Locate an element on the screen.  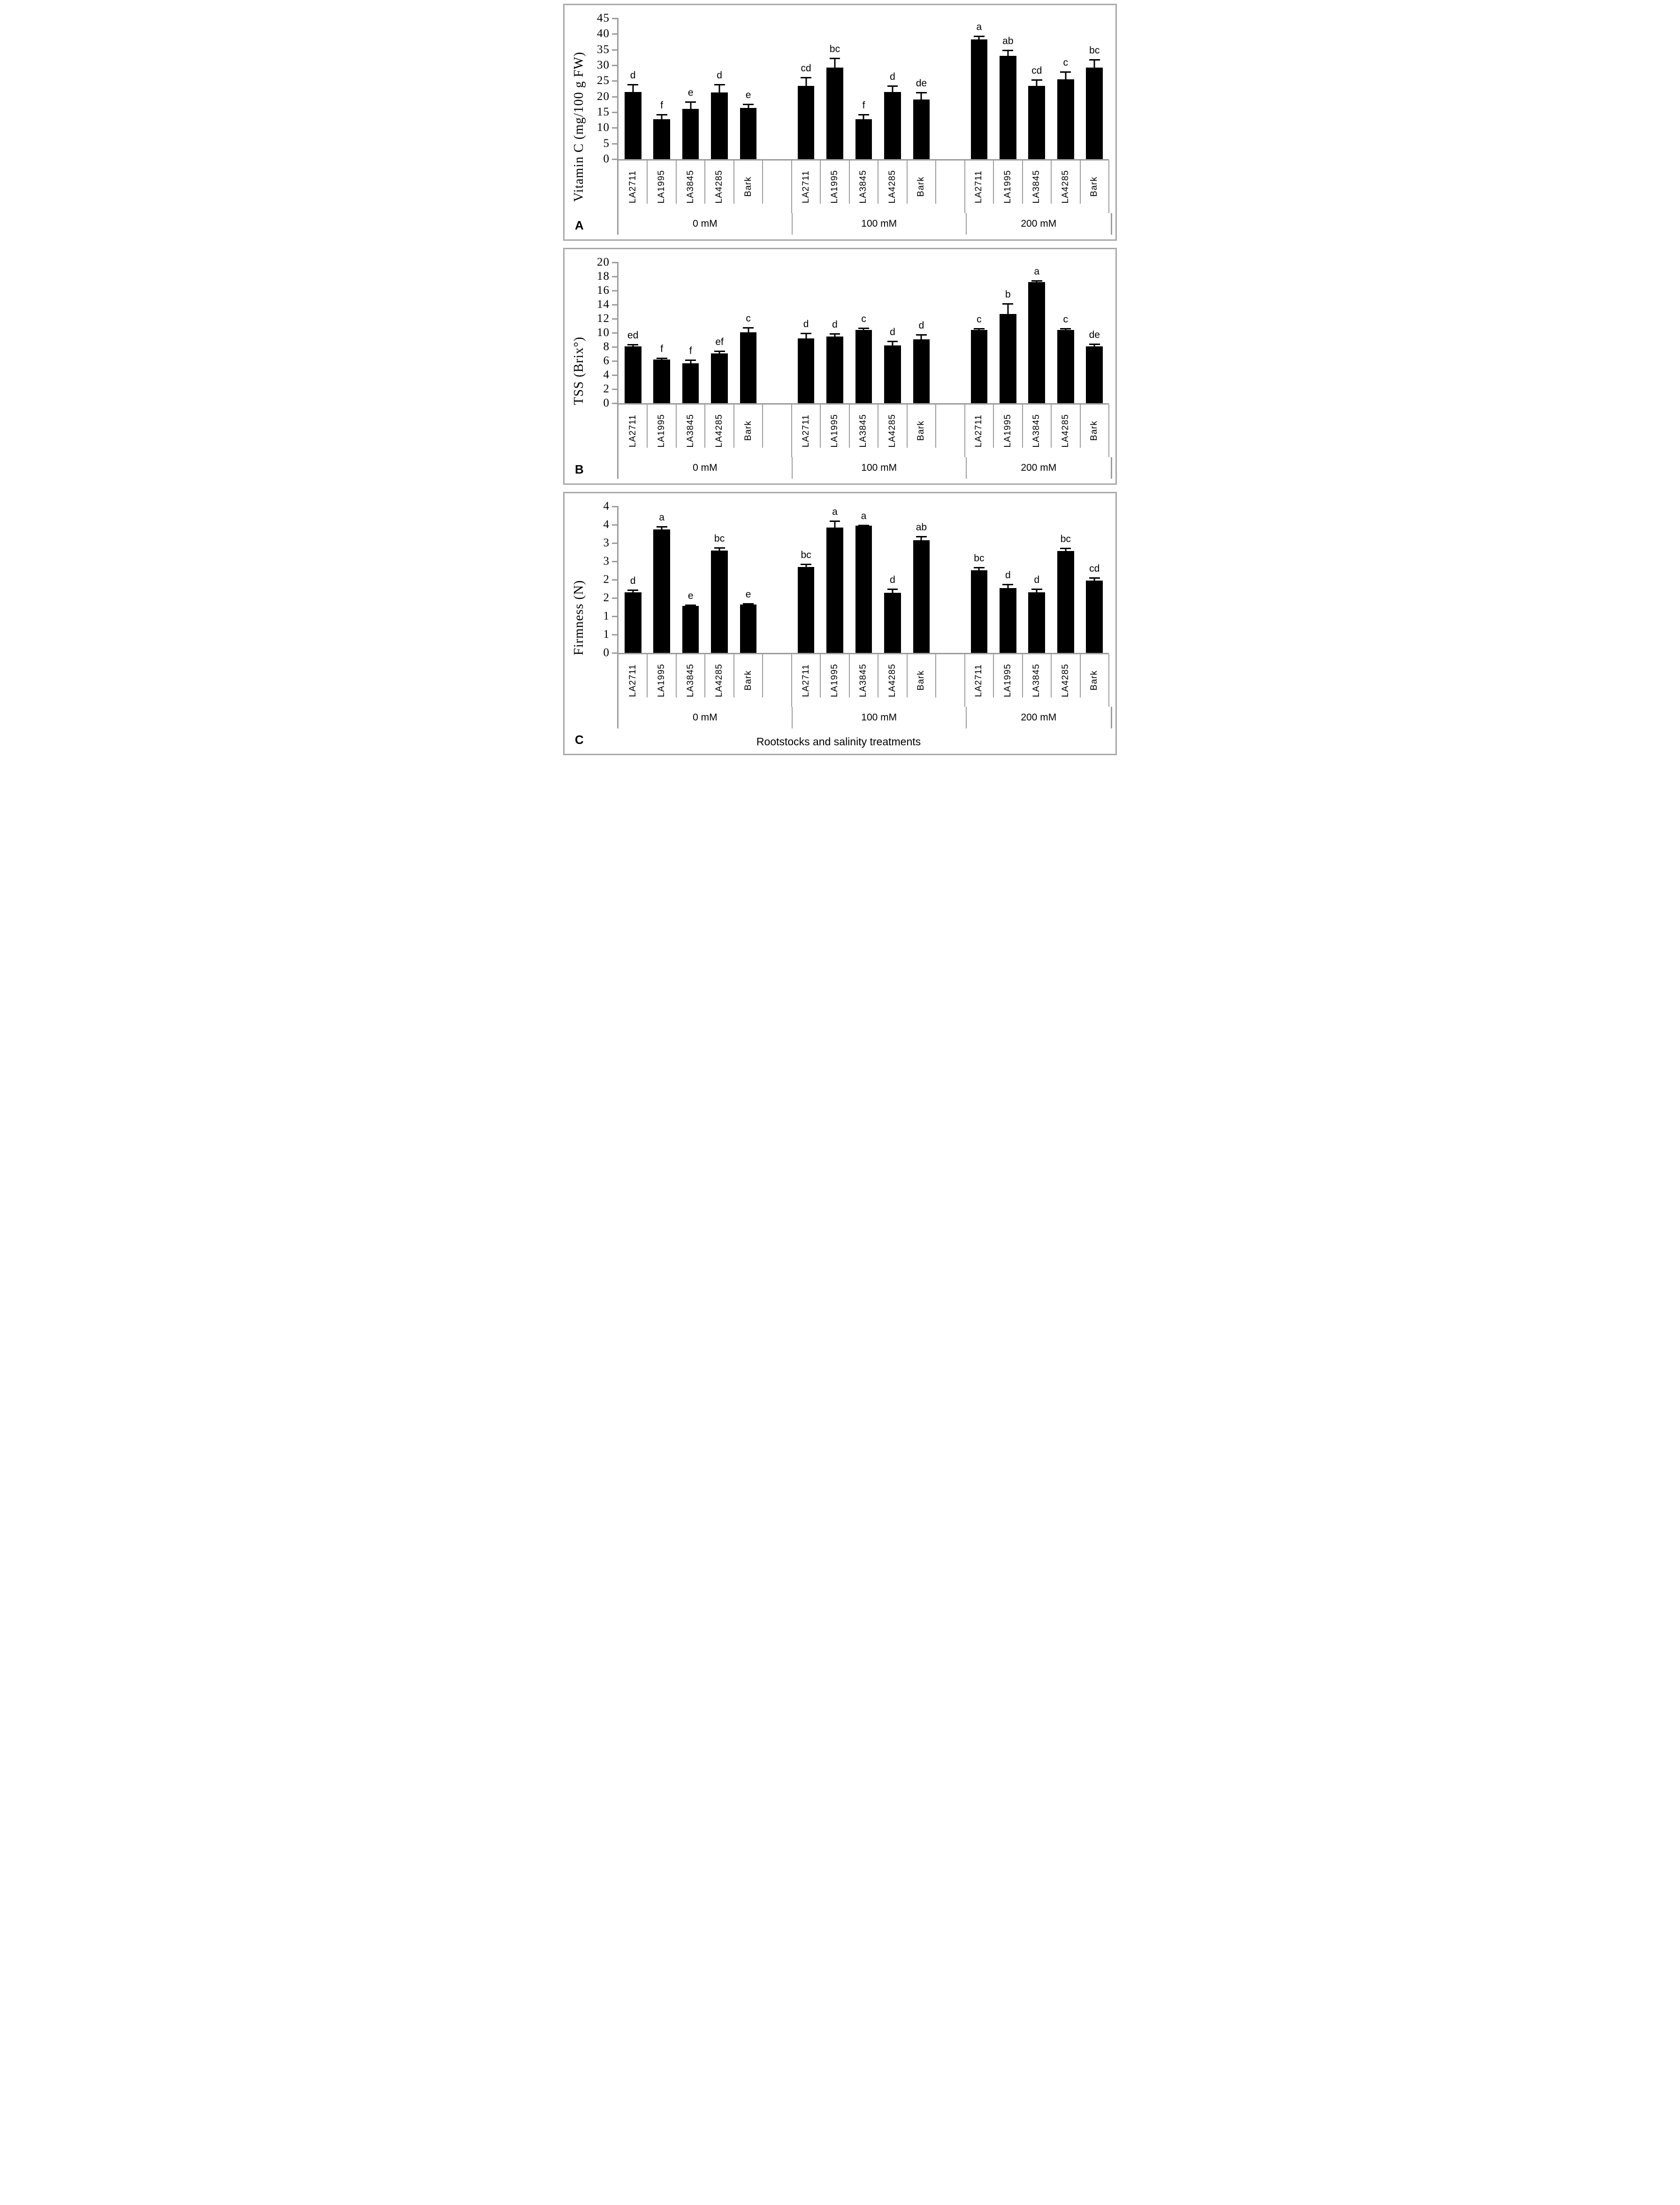
bar-LA2711-200mM is located at coordinates (979, 99).